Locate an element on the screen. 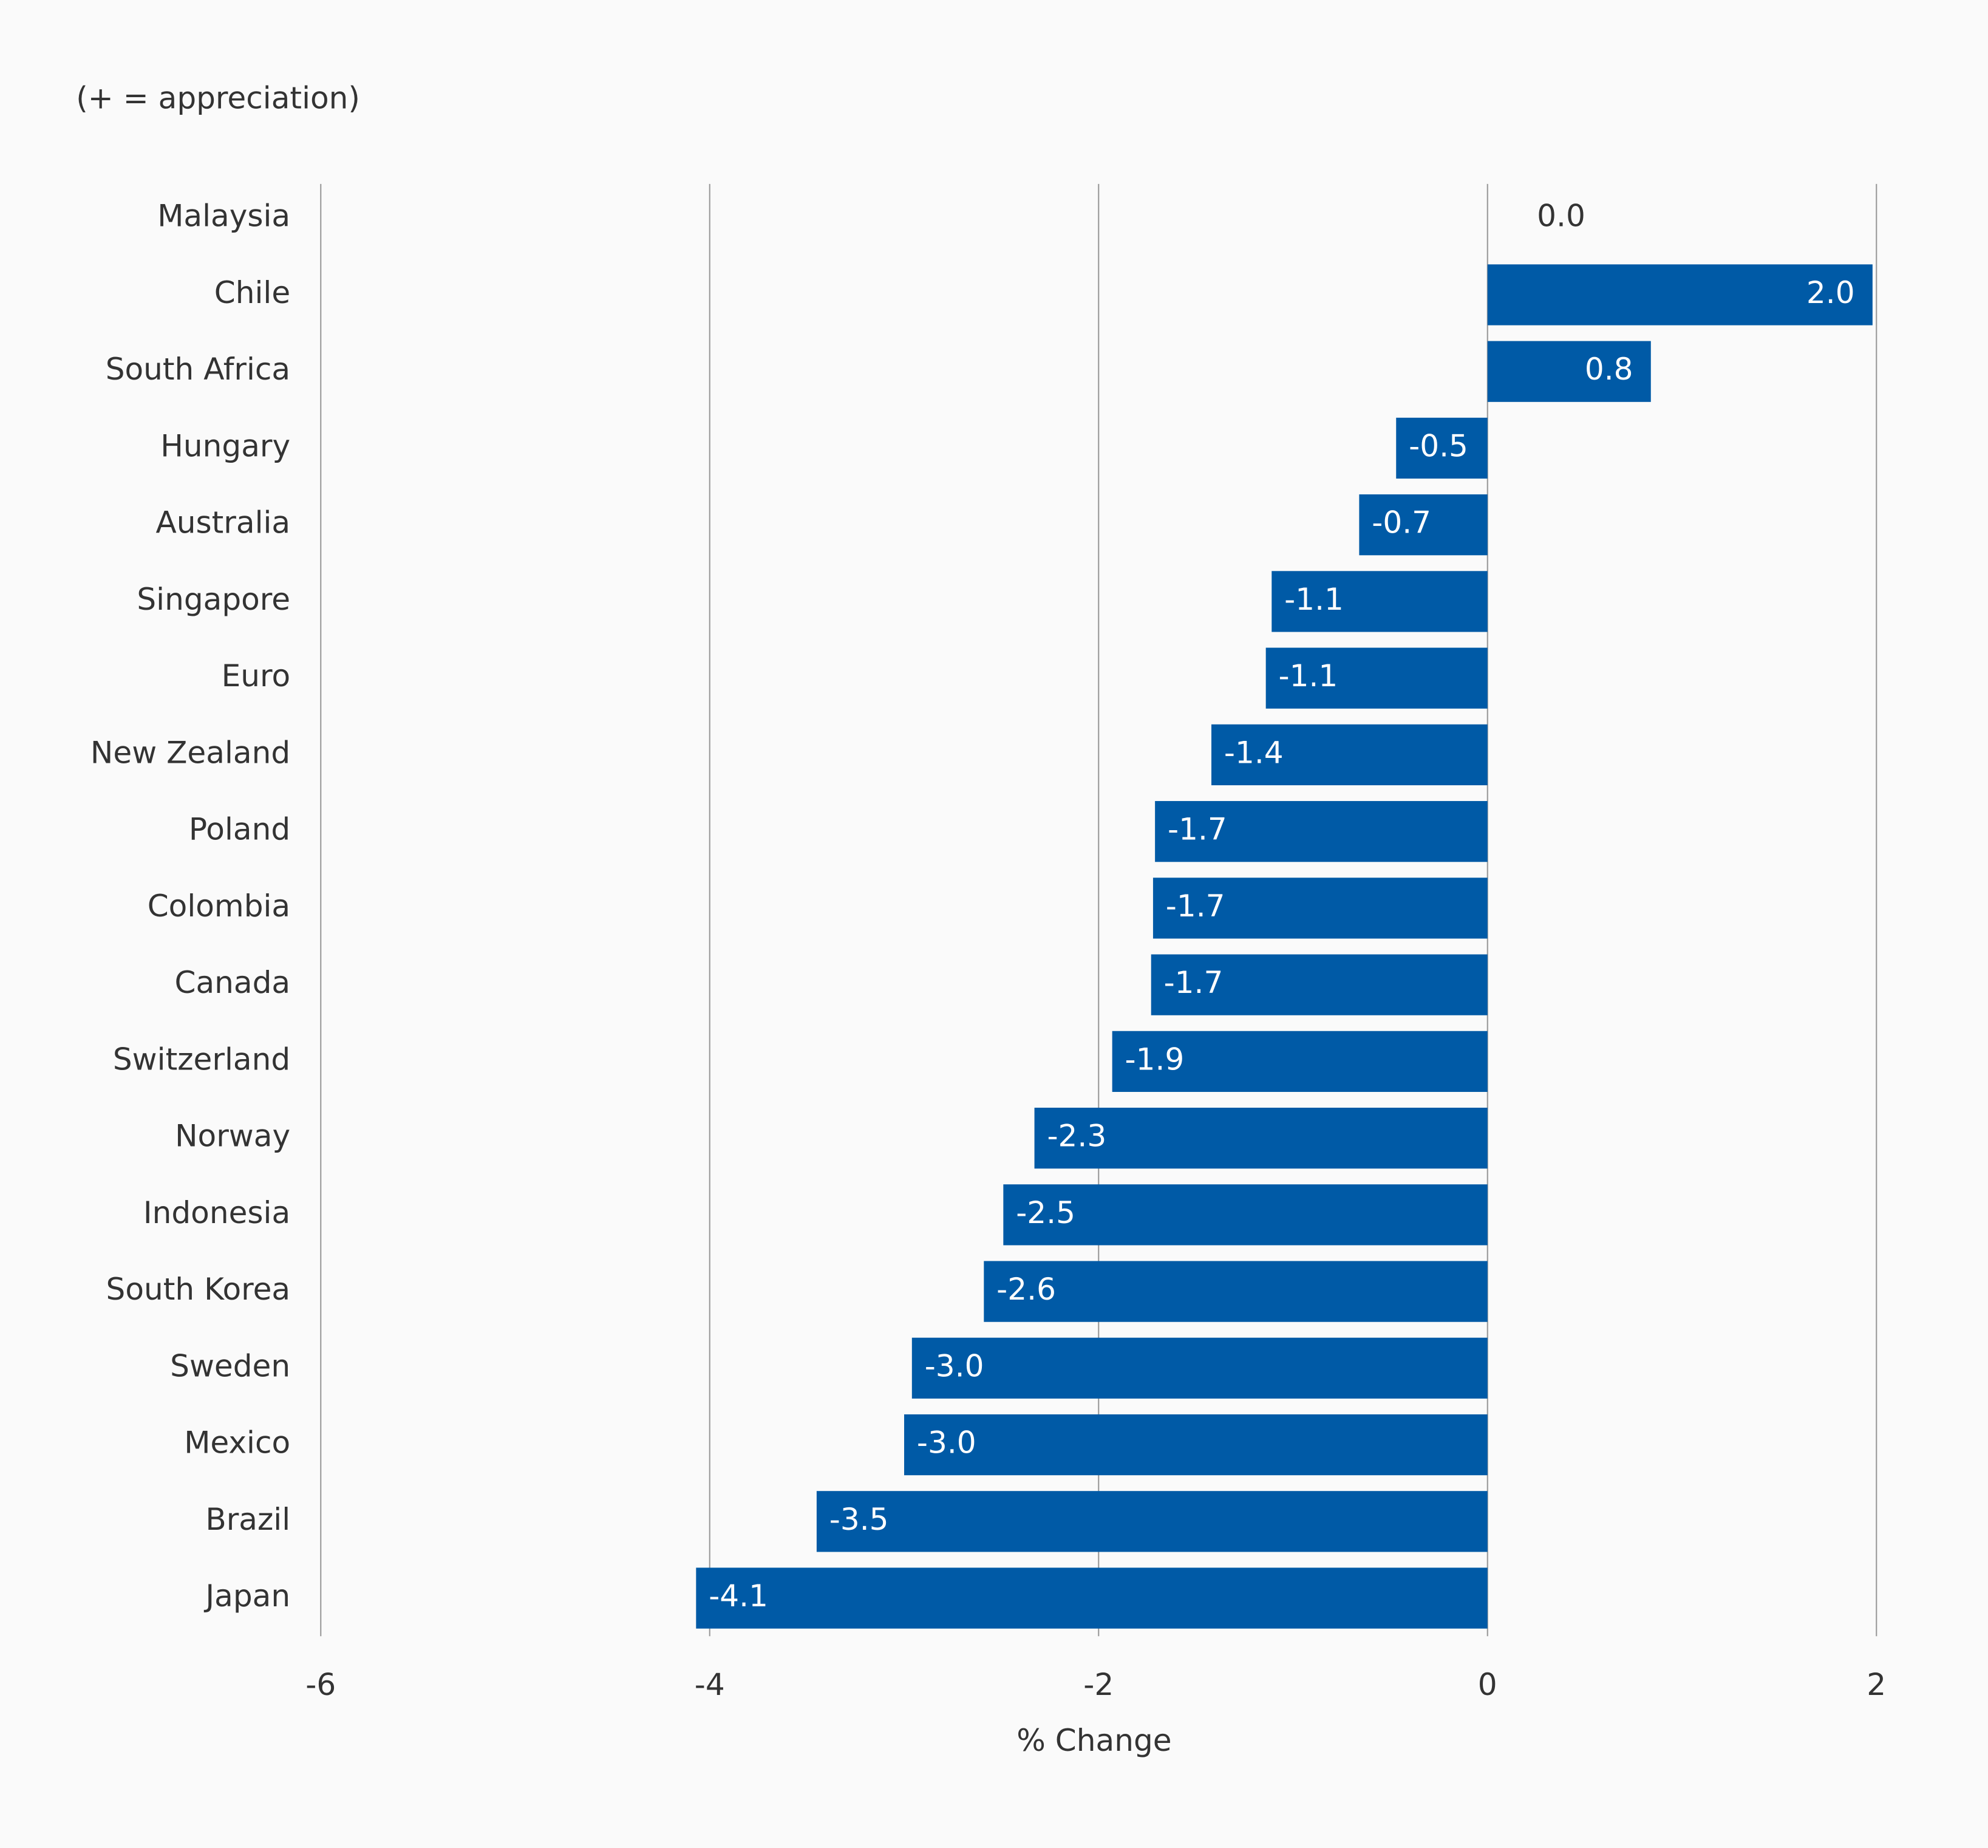 This screenshot has width=1988, height=1848. y-tick-label: Switzerland is located at coordinates (201, 1059).